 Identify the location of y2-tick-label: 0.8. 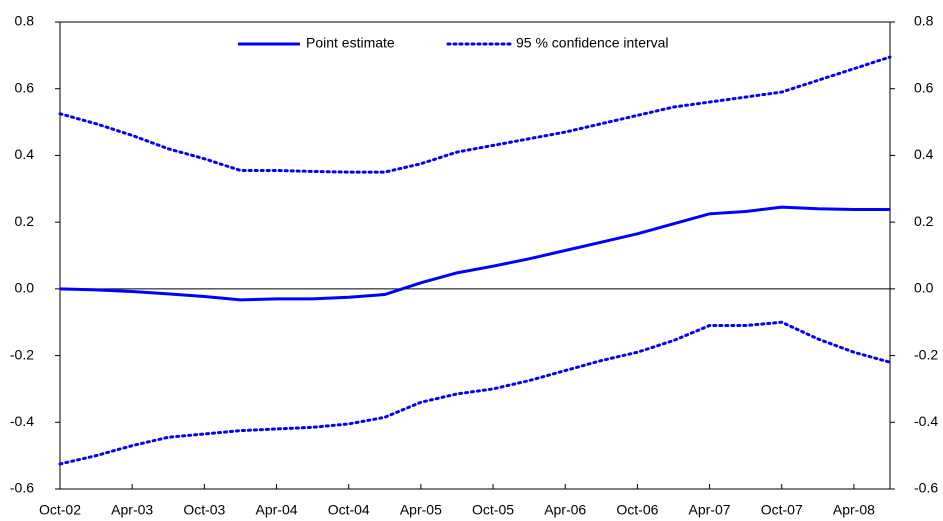
(924, 21).